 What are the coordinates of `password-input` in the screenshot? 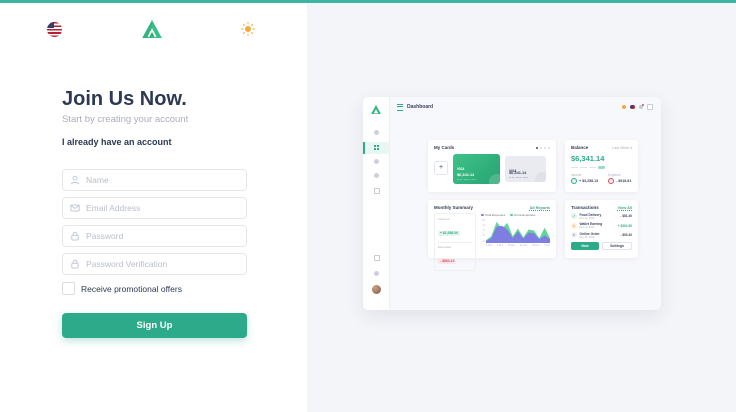 It's located at (162, 236).